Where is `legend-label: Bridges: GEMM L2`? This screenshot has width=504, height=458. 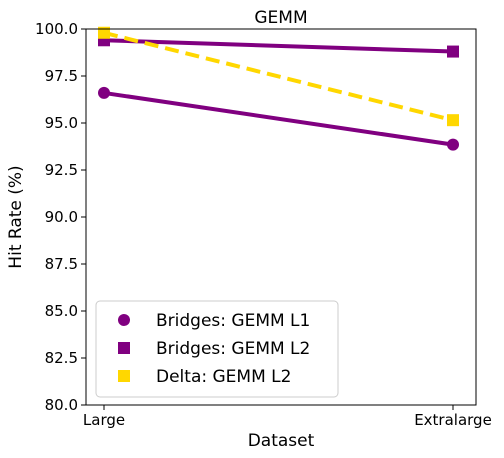 legend-label: Bridges: GEMM L2 is located at coordinates (233, 349).